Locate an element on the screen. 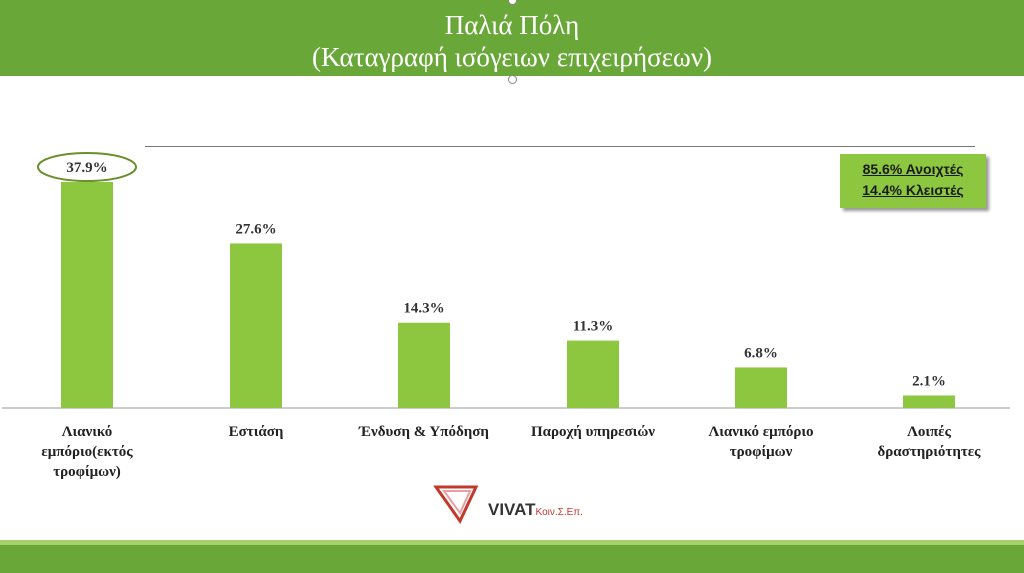 The image size is (1024, 573). footer-bar is located at coordinates (512, 559).